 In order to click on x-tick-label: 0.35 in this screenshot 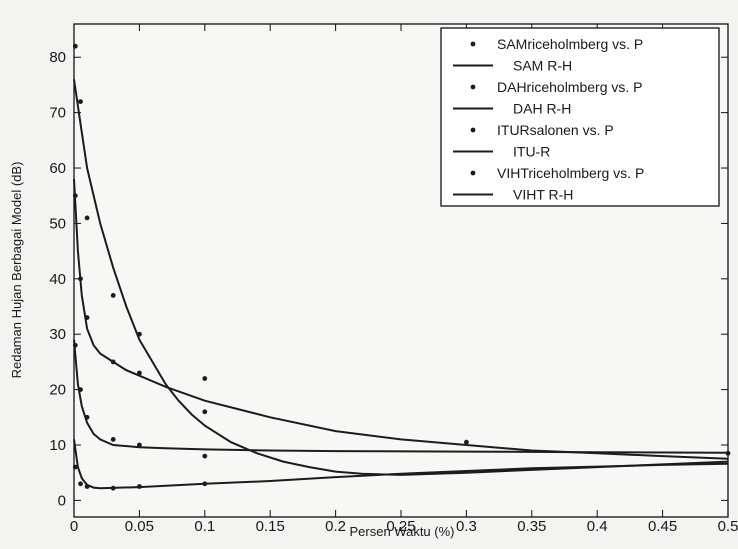, I will do `click(531, 526)`.